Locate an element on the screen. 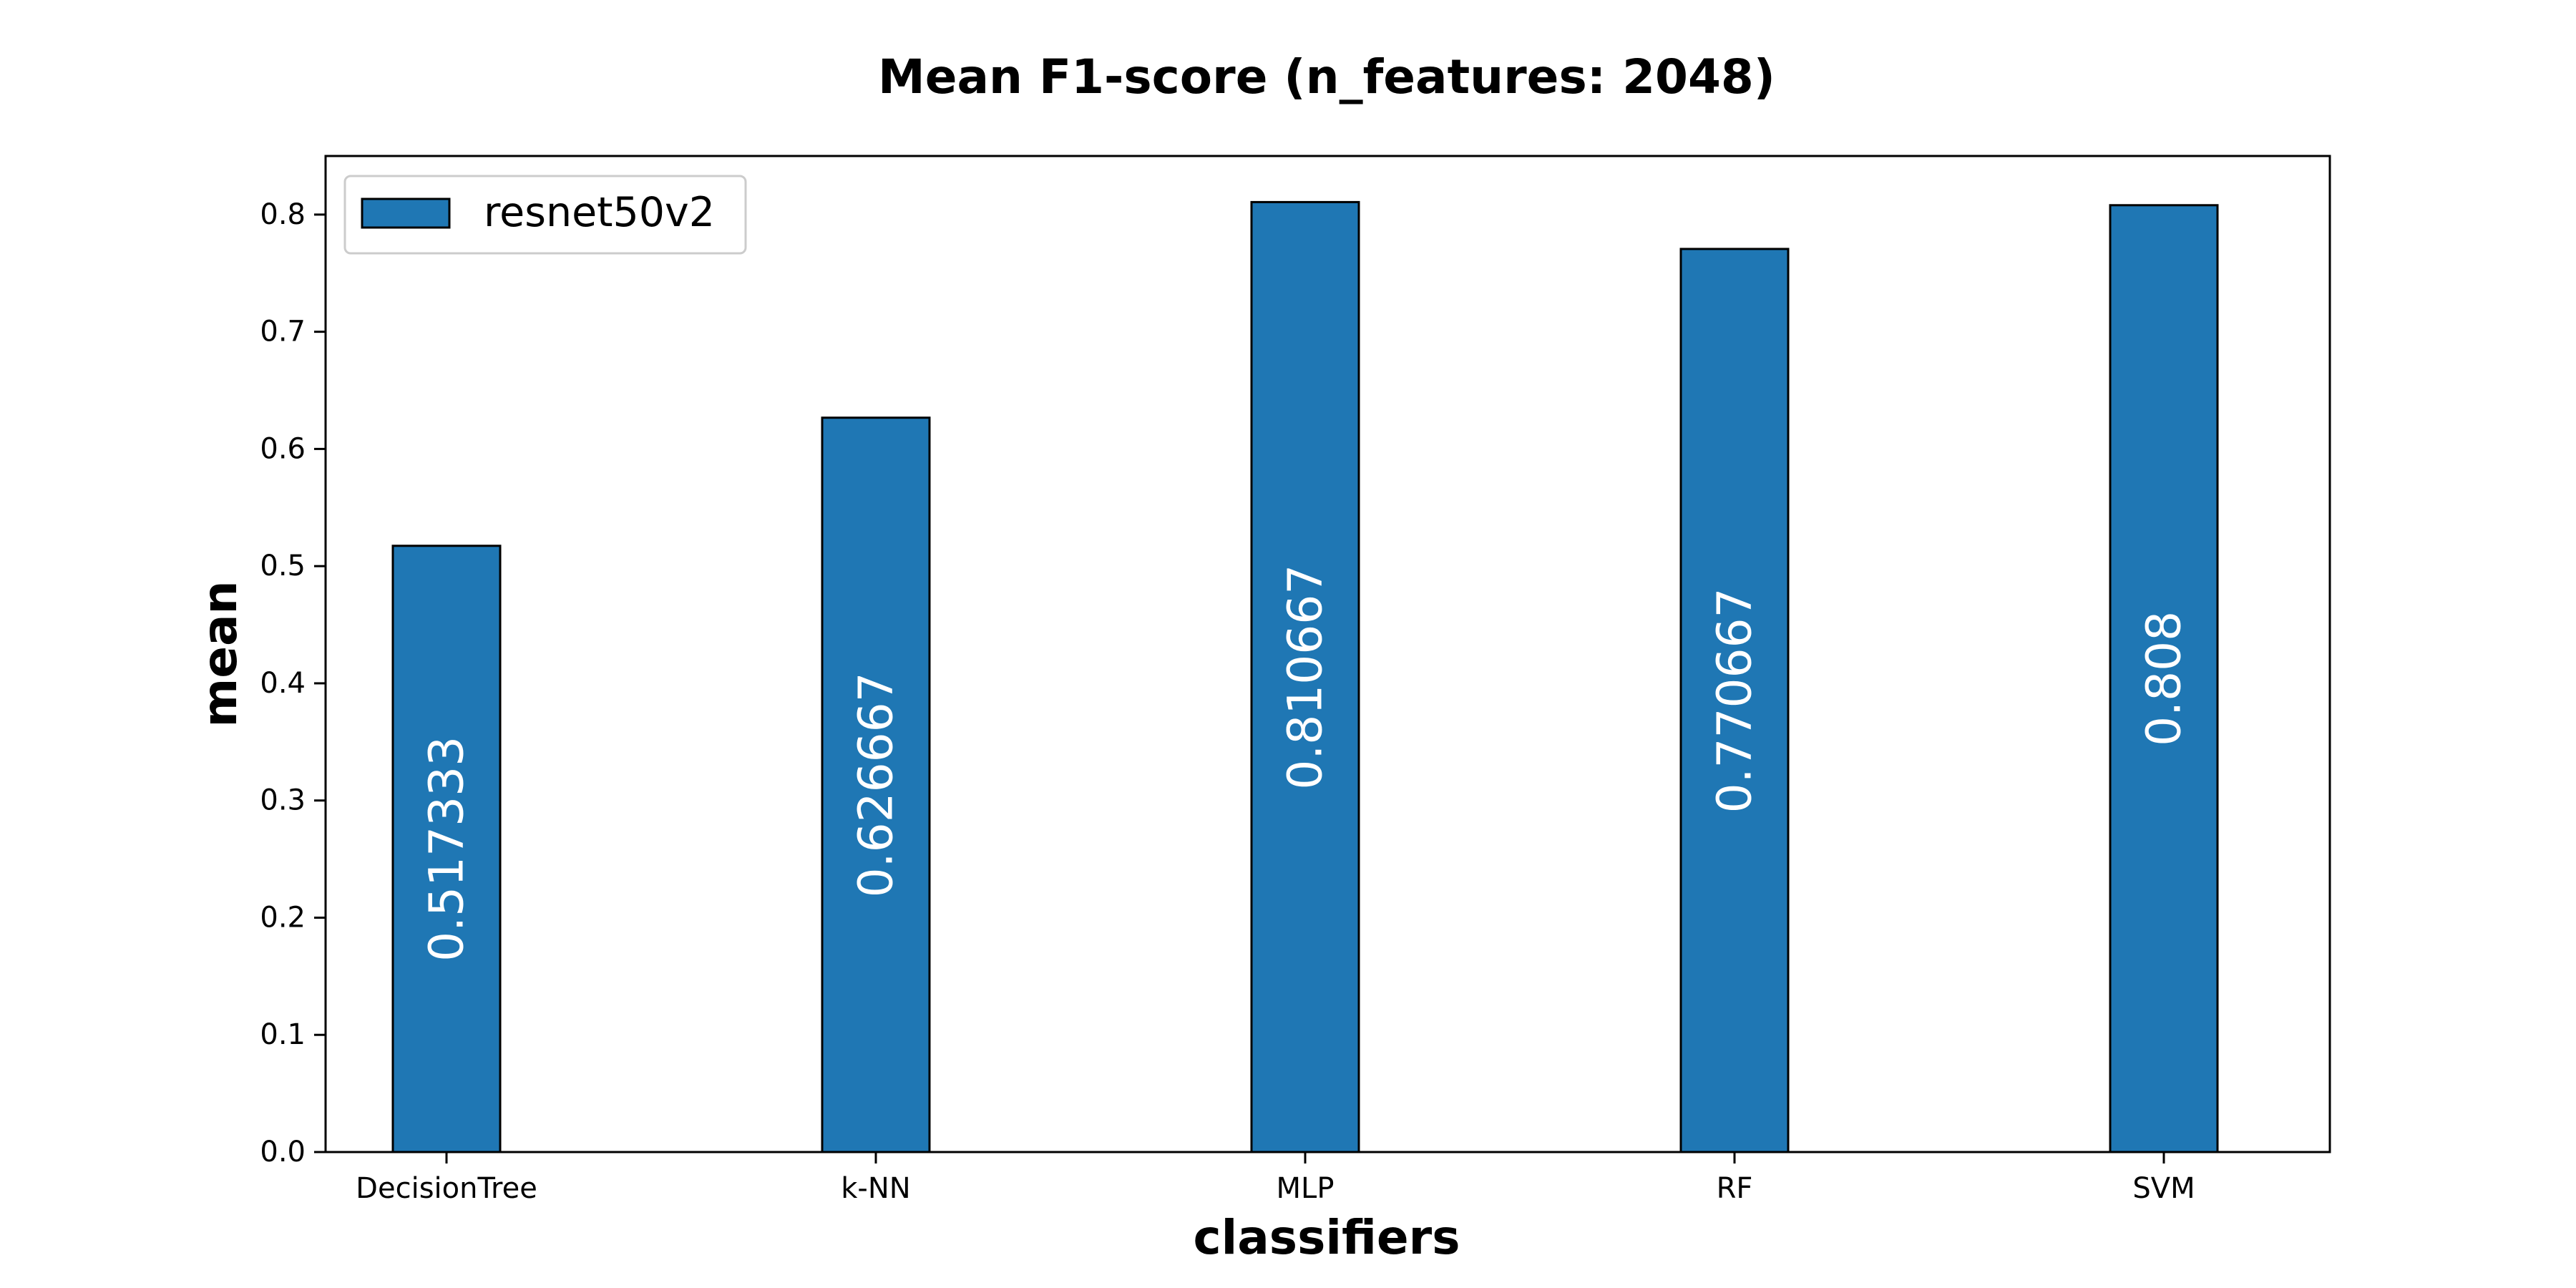 The image size is (2576, 1288). x-tick-label: RF is located at coordinates (1735, 1188).